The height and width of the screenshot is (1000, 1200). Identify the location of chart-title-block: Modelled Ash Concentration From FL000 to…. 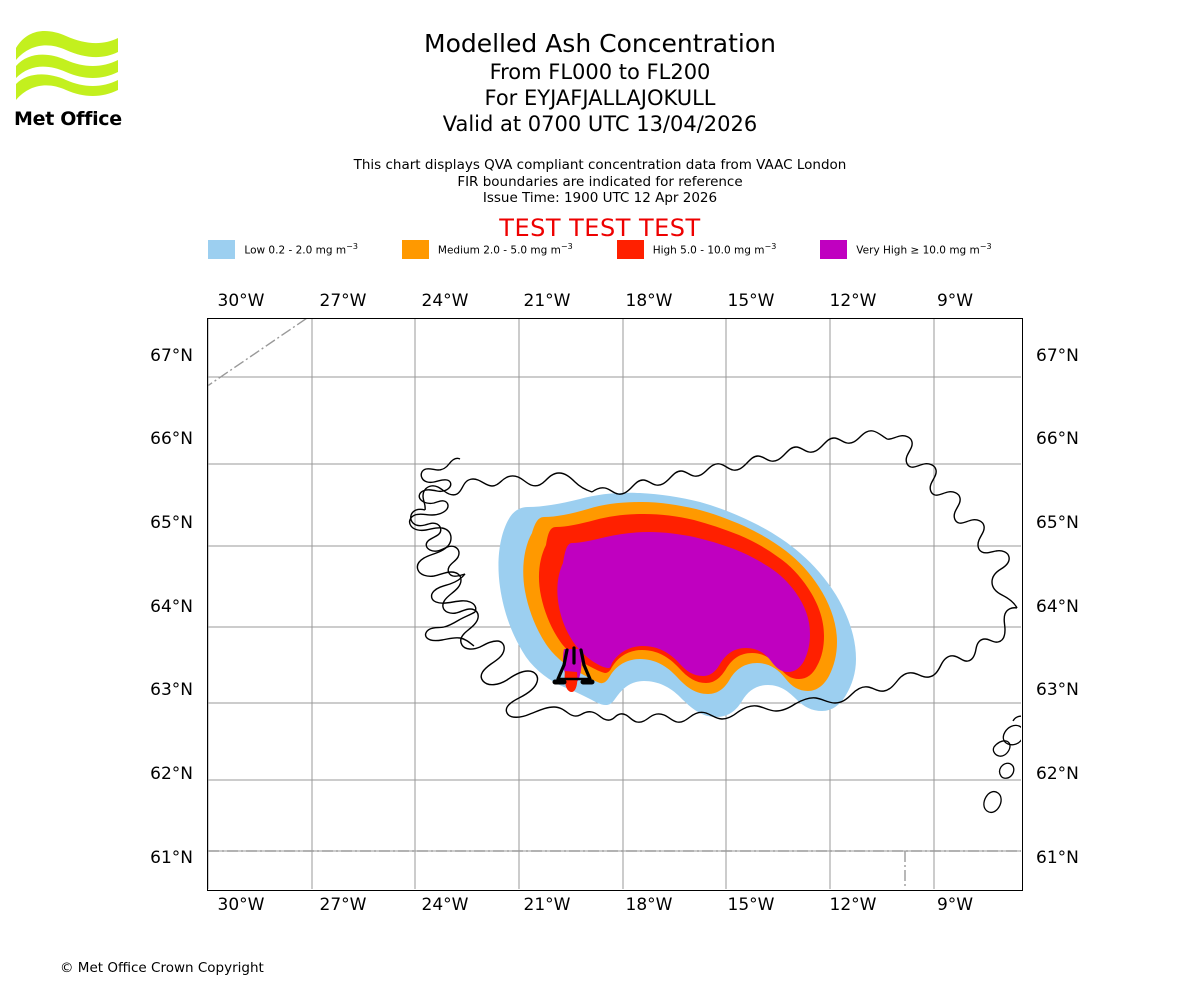
(600, 82).